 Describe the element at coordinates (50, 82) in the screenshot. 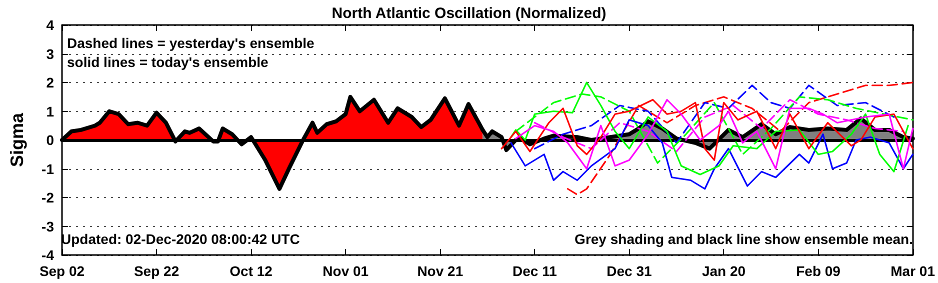

I see `y-tick-label: 2` at that location.